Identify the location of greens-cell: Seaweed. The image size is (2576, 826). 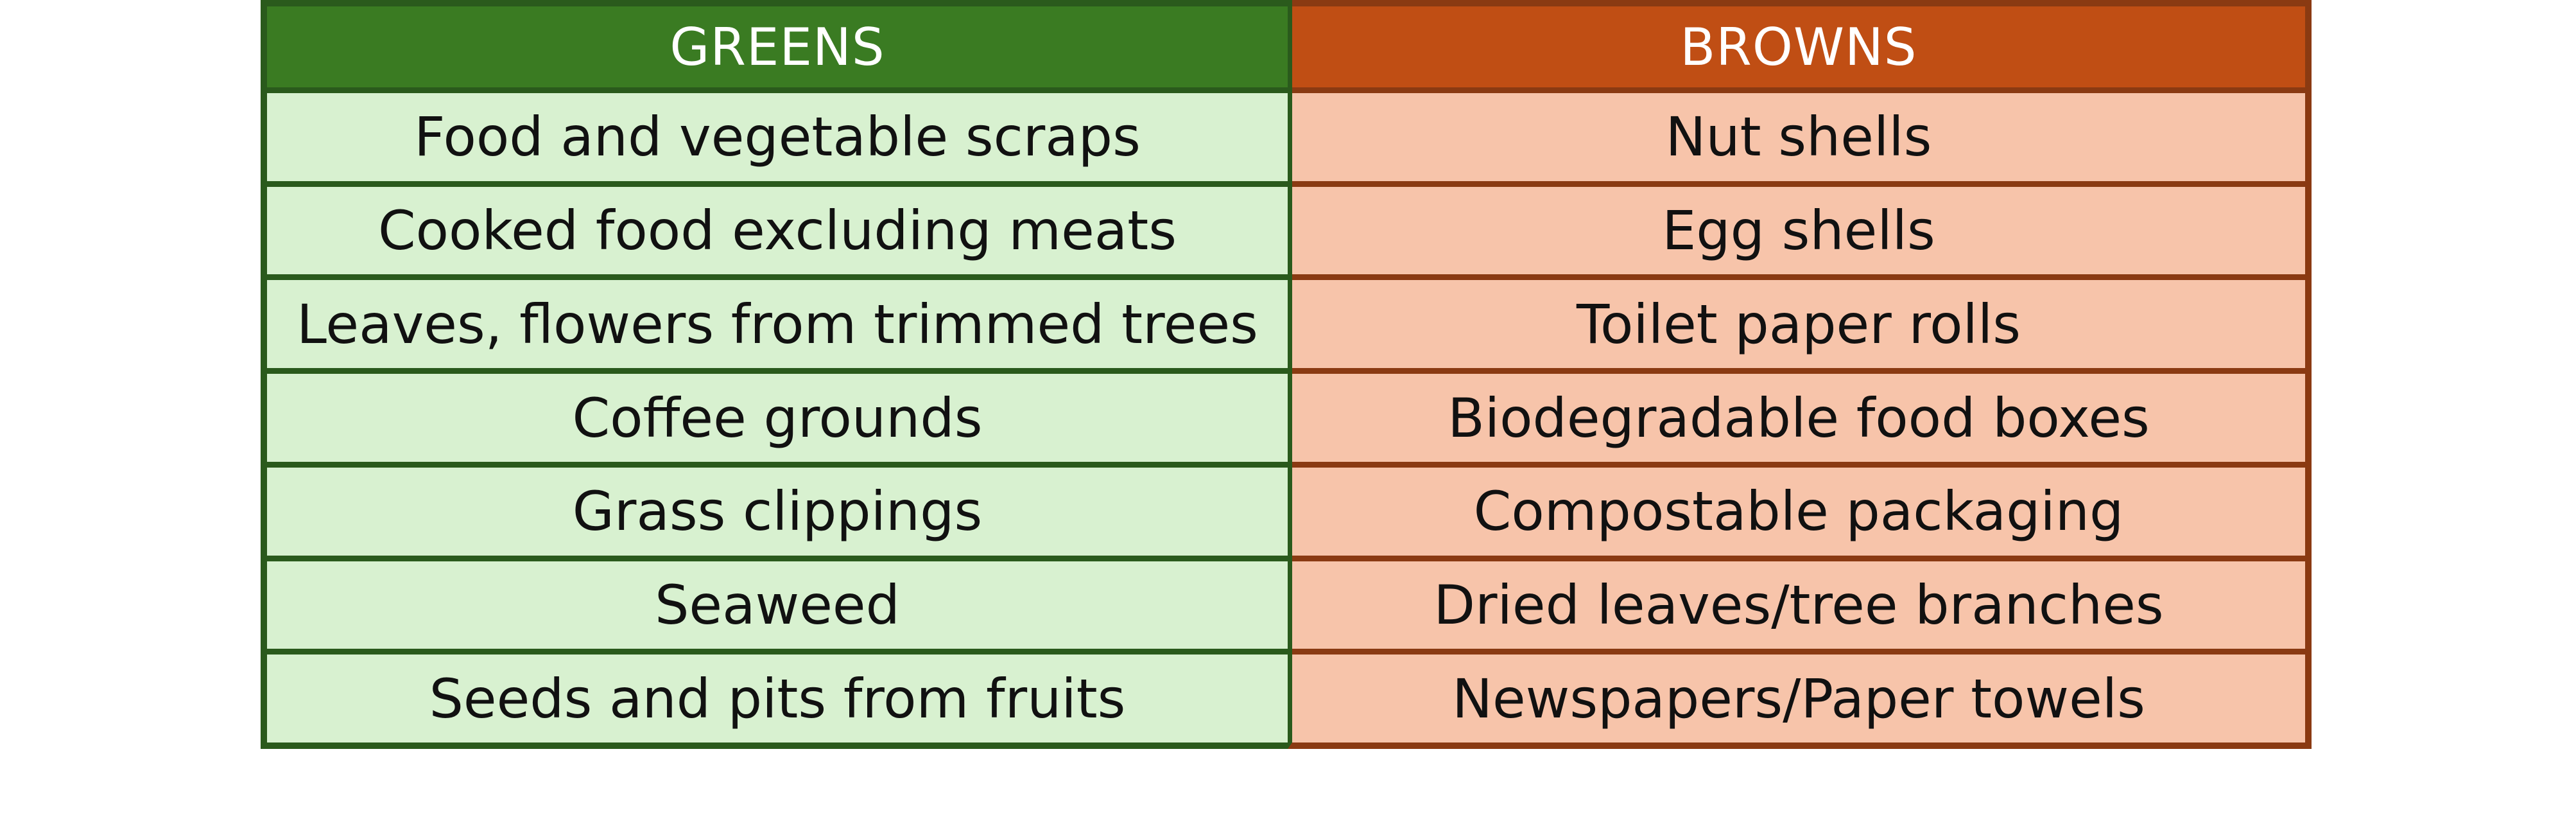
(778, 608).